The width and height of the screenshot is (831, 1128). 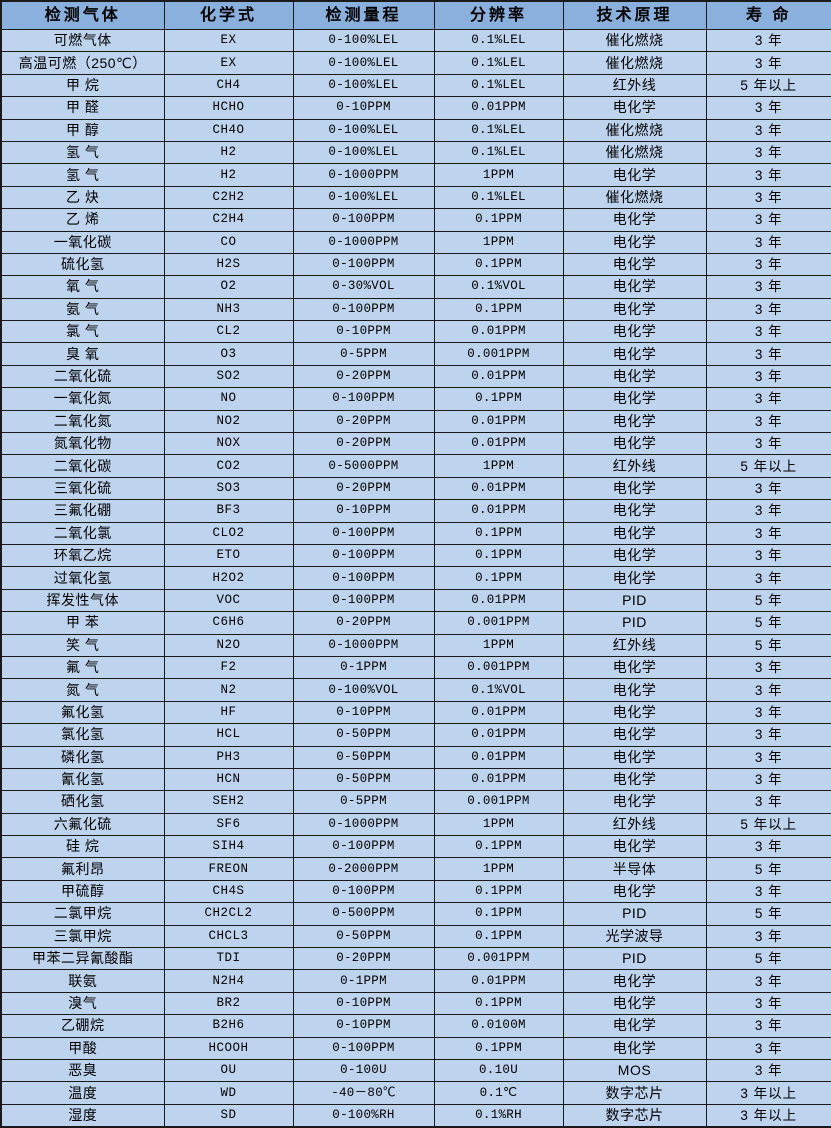 What do you see at coordinates (498, 354) in the screenshot?
I see `cell-resolution: 0.001PPM` at bounding box center [498, 354].